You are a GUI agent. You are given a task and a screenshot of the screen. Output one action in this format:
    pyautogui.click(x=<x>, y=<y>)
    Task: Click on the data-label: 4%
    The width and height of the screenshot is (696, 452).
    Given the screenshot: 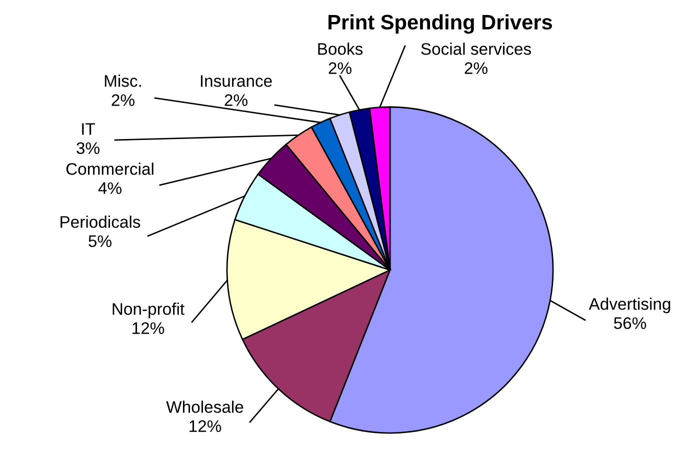 What is the action you would take?
    pyautogui.click(x=110, y=188)
    